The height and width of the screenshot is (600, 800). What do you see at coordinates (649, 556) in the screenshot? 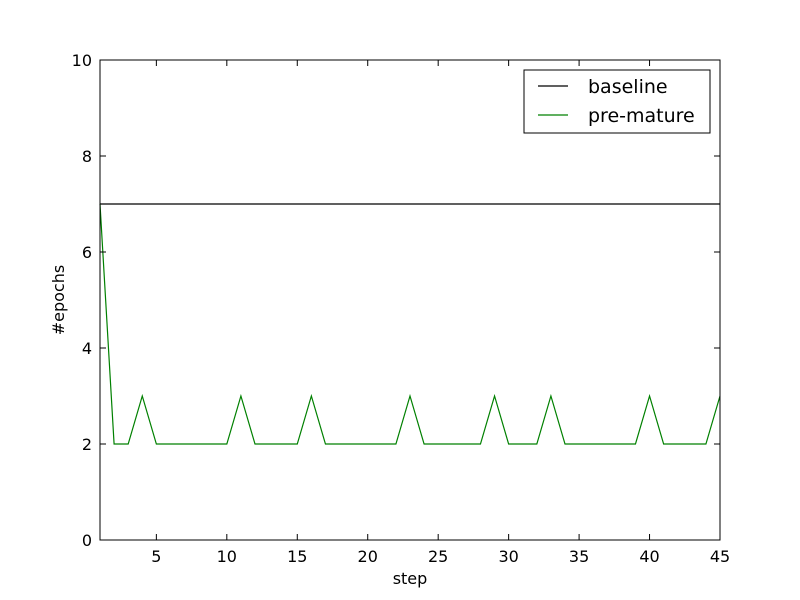
I see `x-tick-label: 40` at bounding box center [649, 556].